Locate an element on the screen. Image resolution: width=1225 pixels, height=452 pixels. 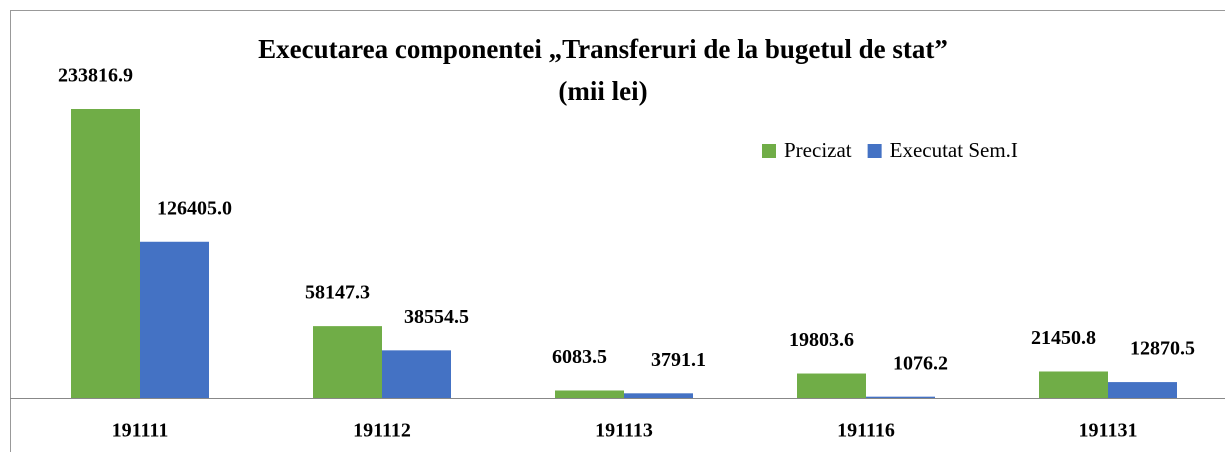
data-label: 233816.9 is located at coordinates (95, 76).